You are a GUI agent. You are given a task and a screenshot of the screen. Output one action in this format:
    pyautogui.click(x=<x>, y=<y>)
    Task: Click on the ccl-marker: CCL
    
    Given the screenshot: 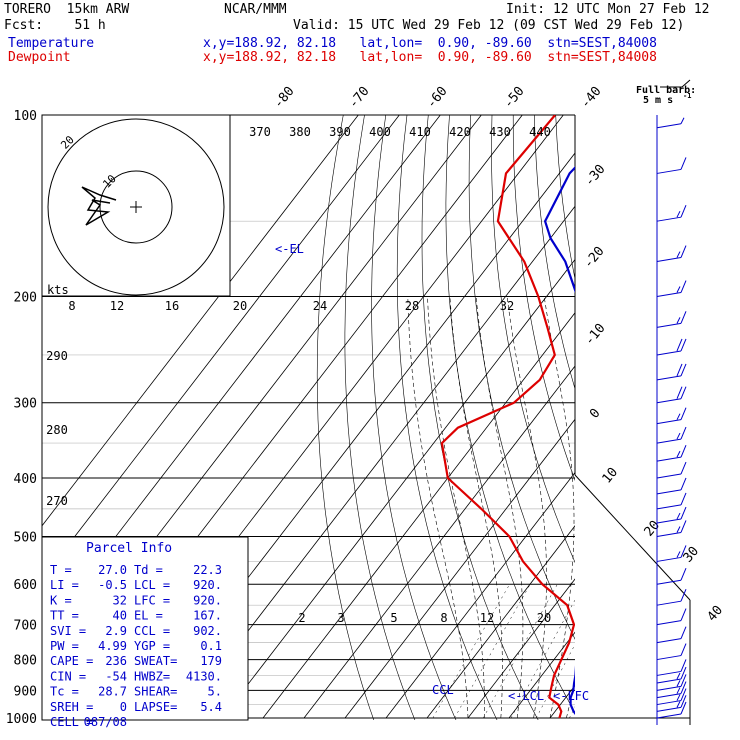 What is the action you would take?
    pyautogui.click(x=443, y=690)
    